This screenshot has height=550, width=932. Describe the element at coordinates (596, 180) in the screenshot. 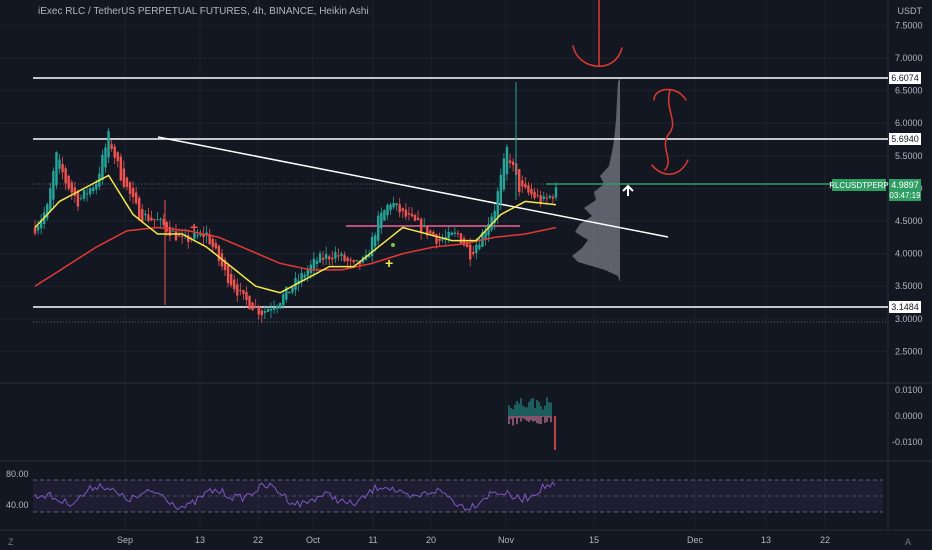

I see `volume-profile` at that location.